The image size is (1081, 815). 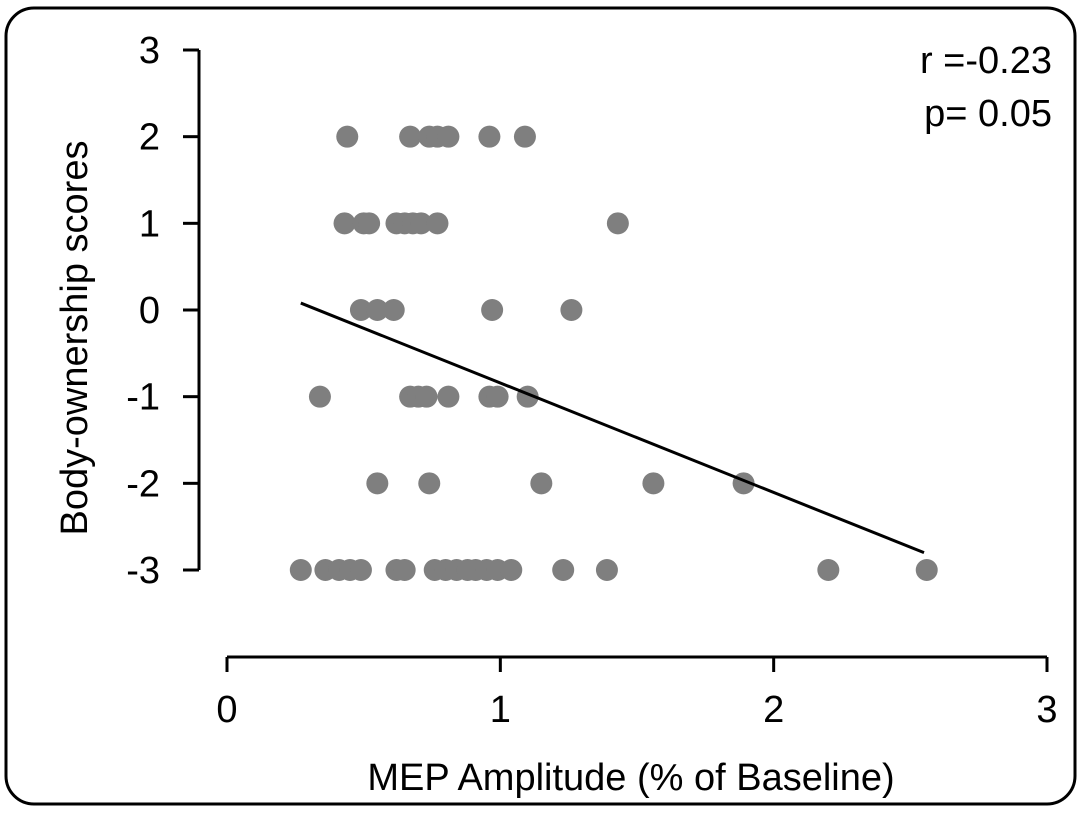 What do you see at coordinates (149, 224) in the screenshot?
I see `y-tick-label: 1` at bounding box center [149, 224].